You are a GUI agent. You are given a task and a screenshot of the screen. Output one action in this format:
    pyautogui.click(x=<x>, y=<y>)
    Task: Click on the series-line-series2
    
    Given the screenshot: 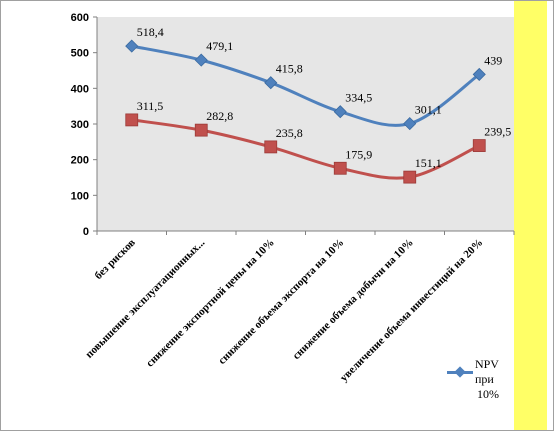 What is the action you would take?
    pyautogui.click(x=305, y=149)
    